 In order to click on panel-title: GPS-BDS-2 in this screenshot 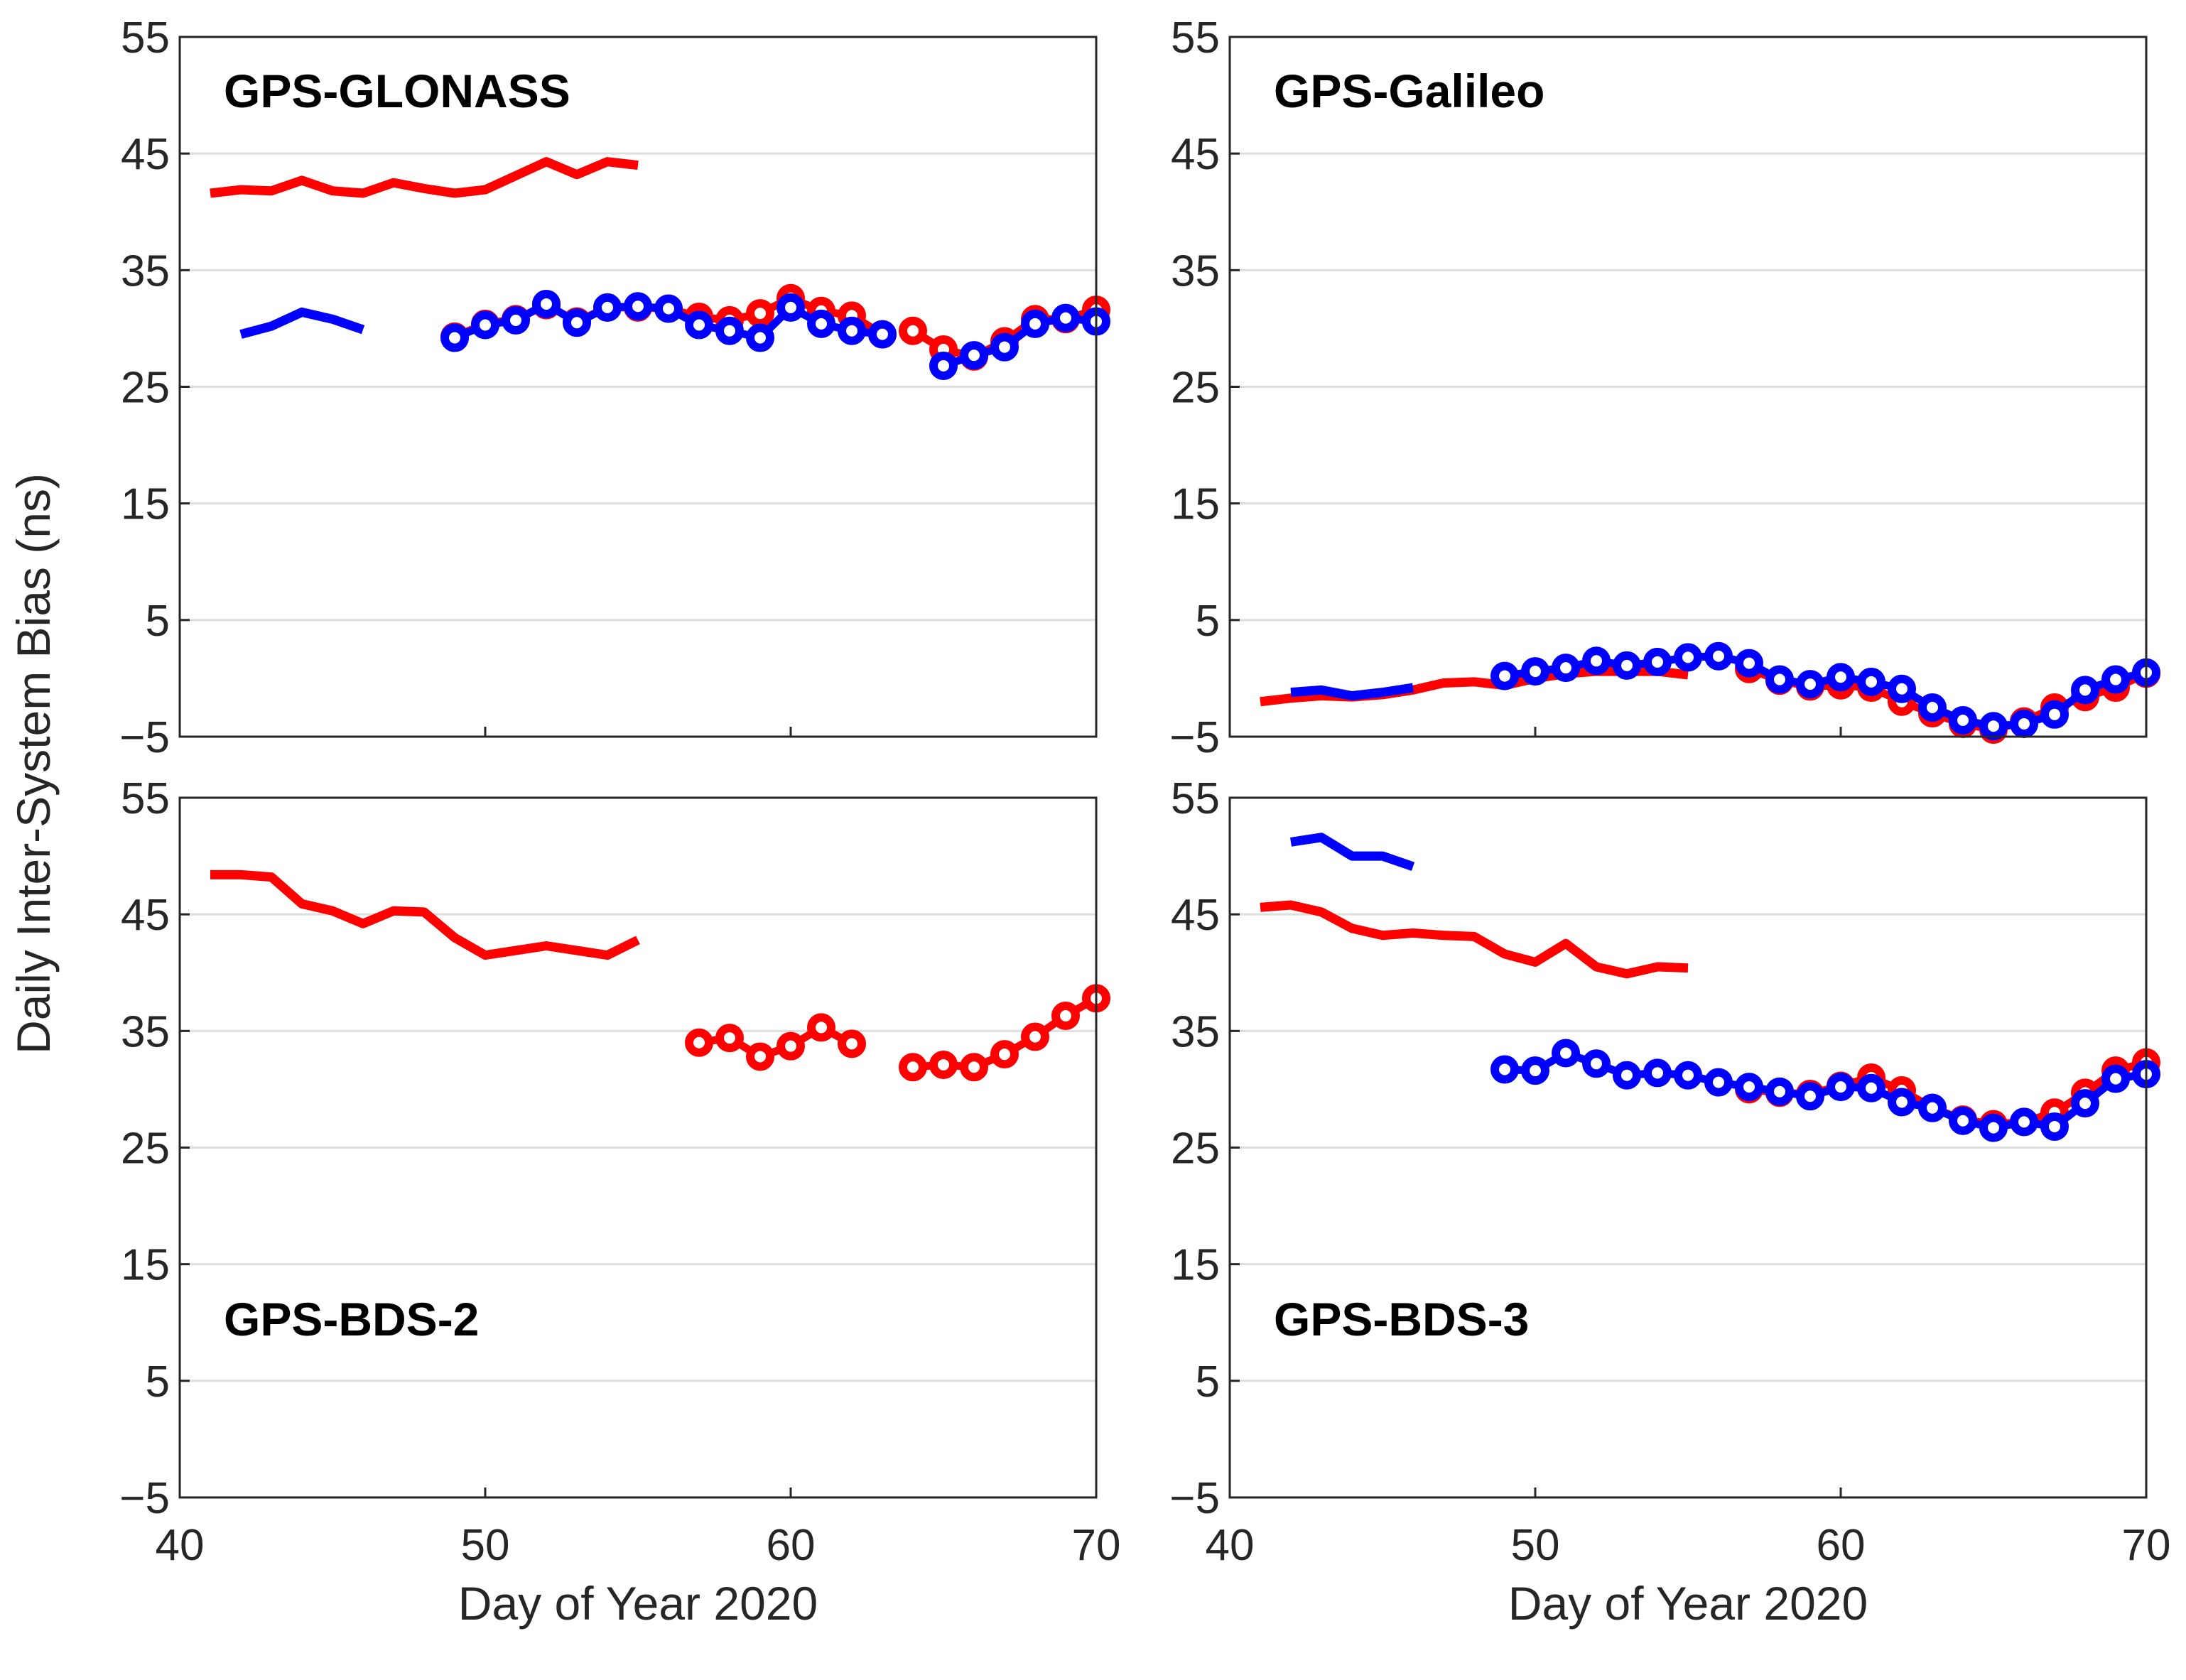, I will do `click(351, 1319)`.